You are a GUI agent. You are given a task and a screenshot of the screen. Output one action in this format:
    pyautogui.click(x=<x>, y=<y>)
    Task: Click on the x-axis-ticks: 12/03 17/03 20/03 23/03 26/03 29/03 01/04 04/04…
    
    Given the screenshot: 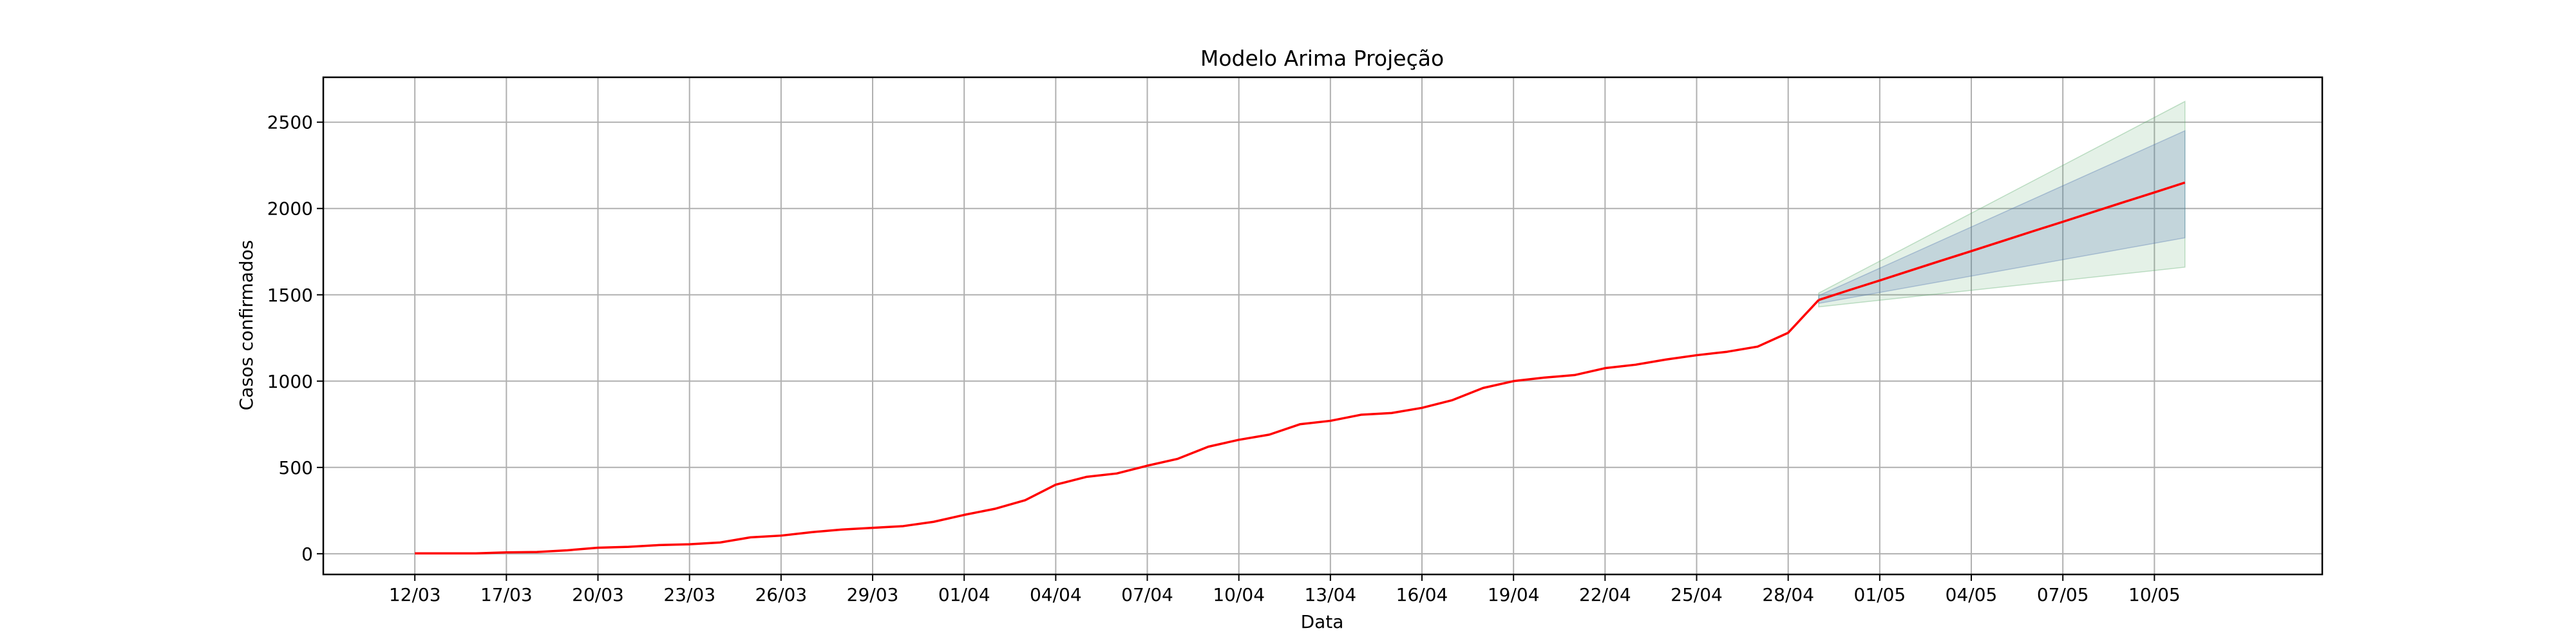 What is the action you would take?
    pyautogui.click(x=1285, y=589)
    